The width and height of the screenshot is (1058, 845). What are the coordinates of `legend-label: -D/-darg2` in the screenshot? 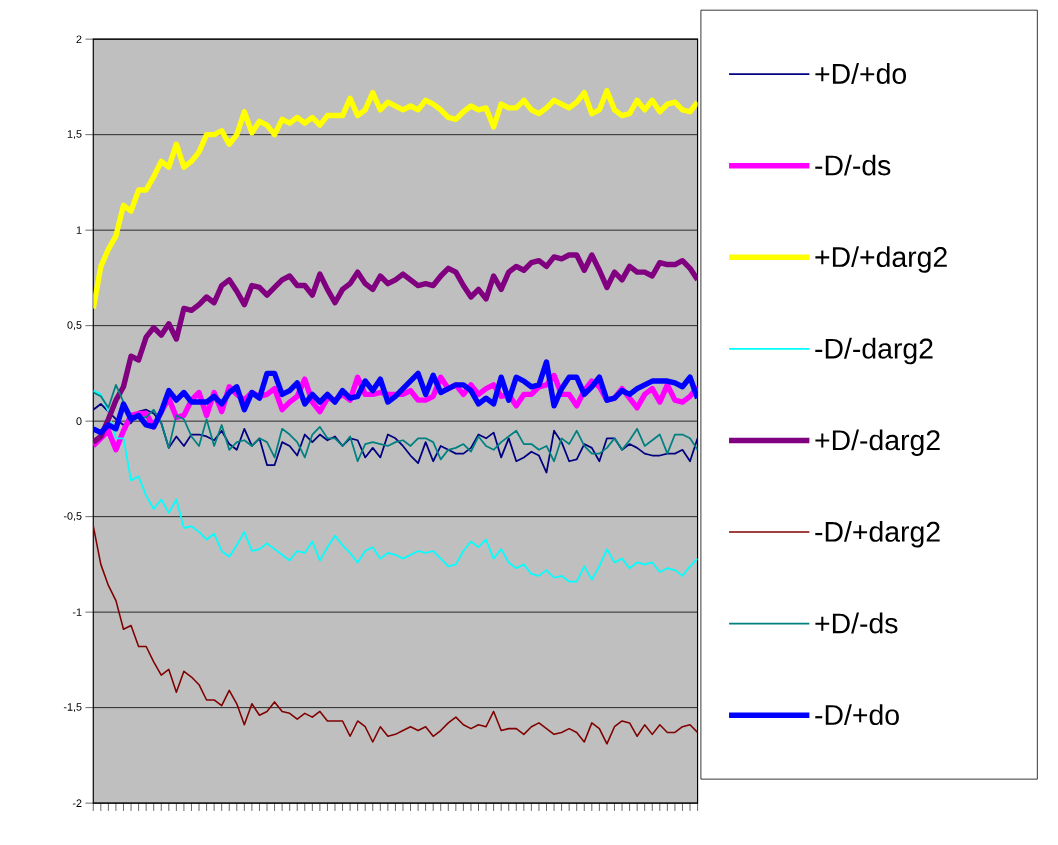 It's located at (874, 351).